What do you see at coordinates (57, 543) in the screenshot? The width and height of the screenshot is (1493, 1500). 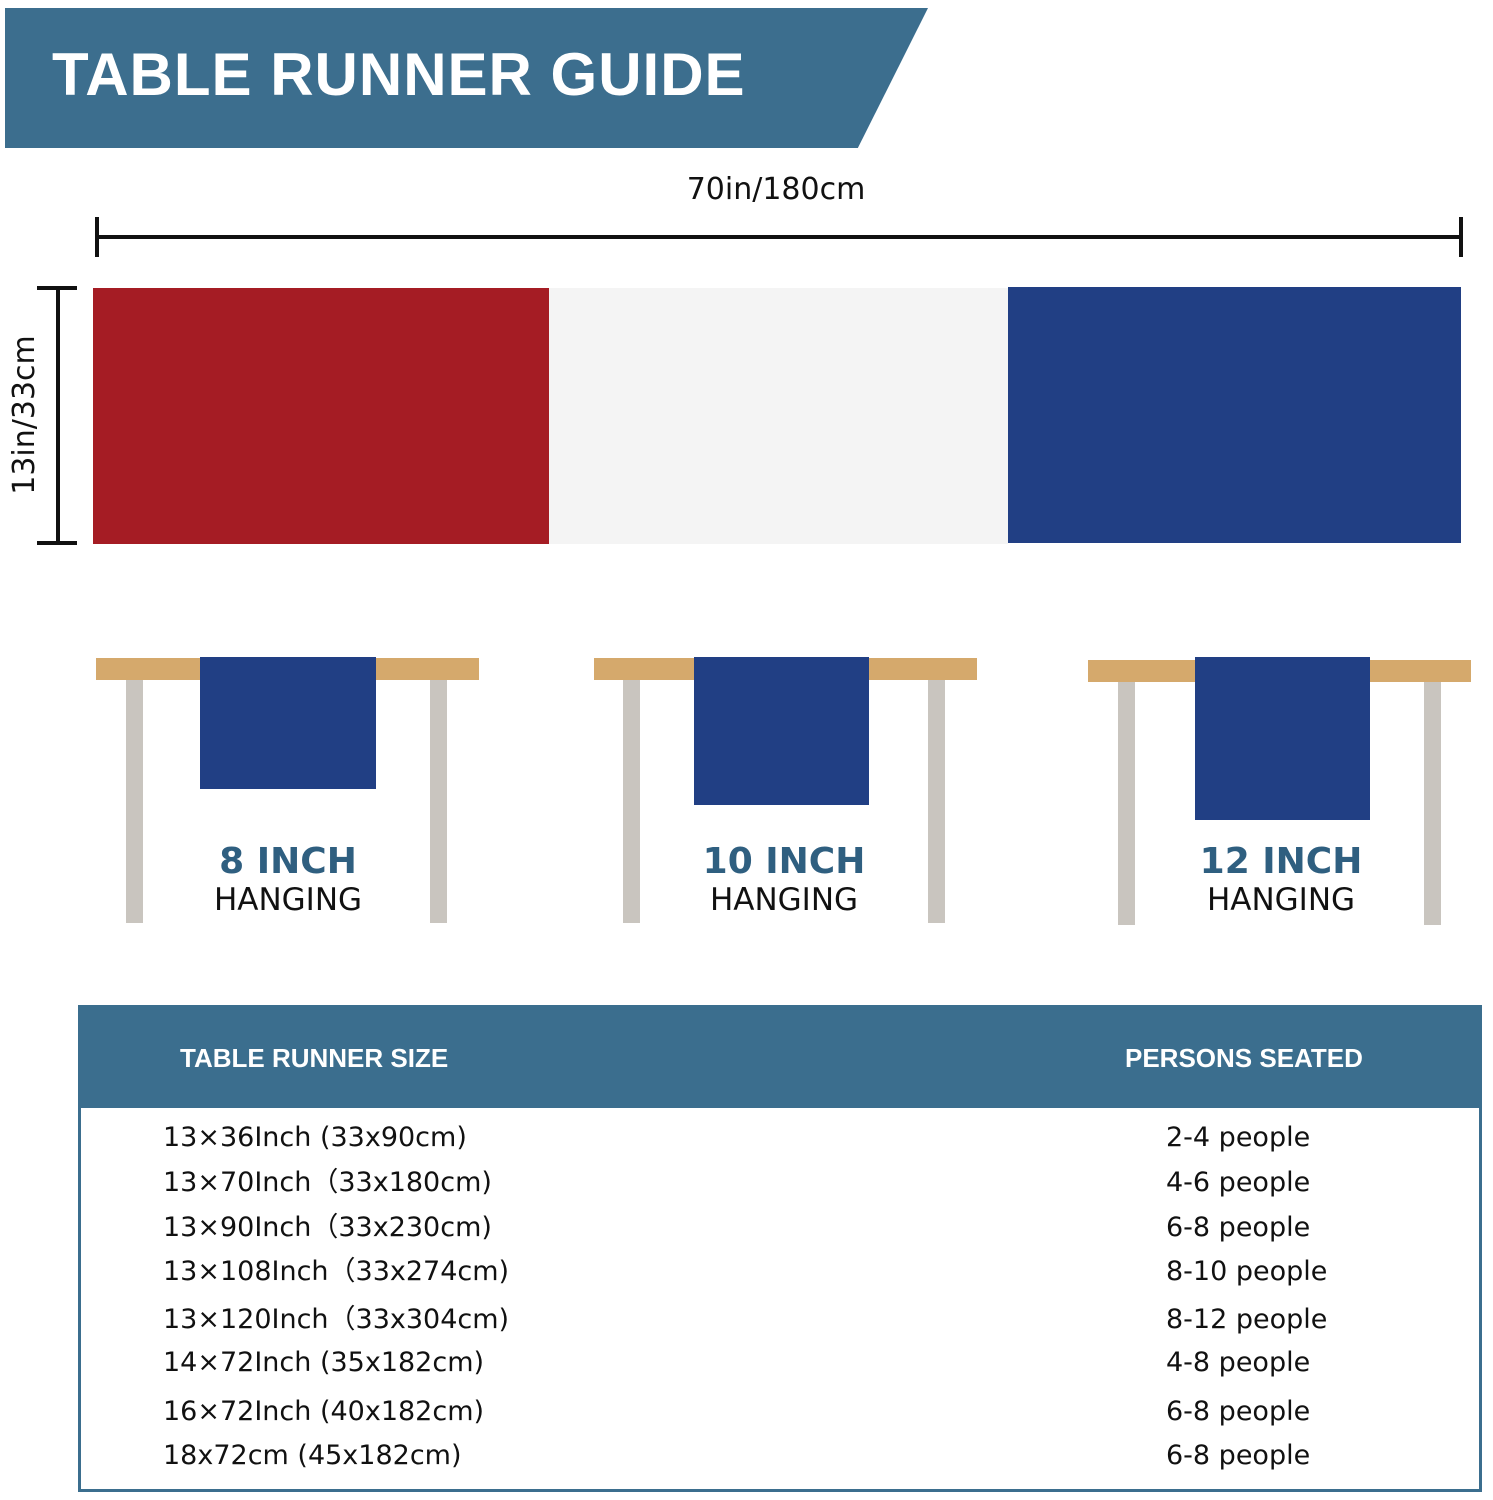 I see `width-tick-bottom` at bounding box center [57, 543].